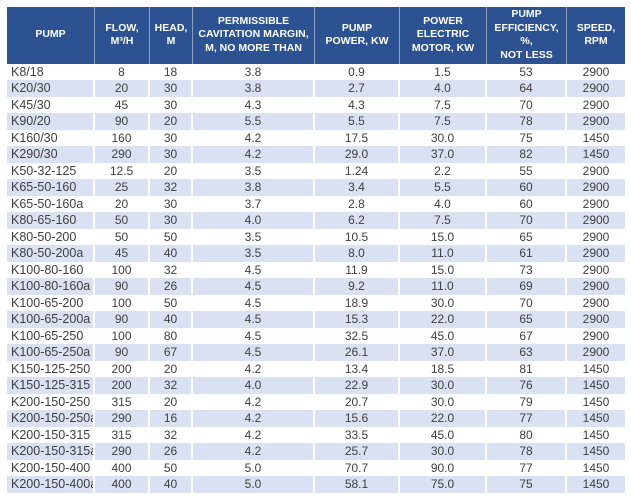  I want to click on value-cell: 2.2, so click(443, 171).